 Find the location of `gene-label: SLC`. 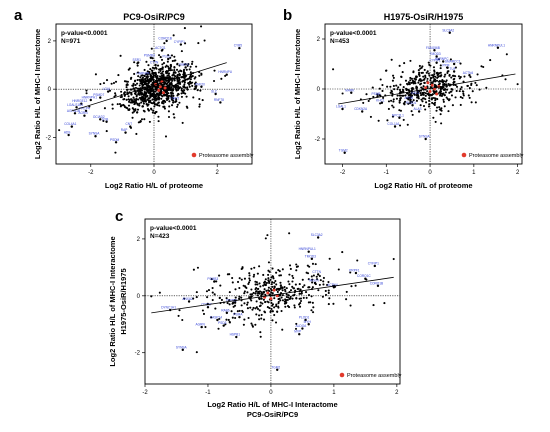

gene-label: SLC is located at coordinates (214, 92).